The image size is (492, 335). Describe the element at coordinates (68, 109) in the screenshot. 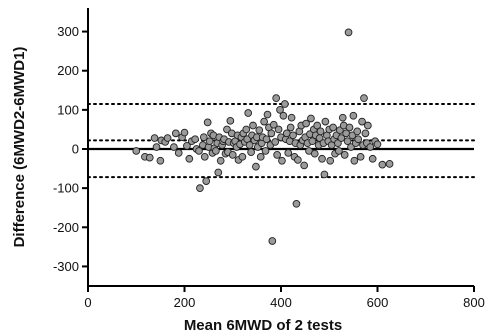

I see `y-tick-label: 100` at that location.